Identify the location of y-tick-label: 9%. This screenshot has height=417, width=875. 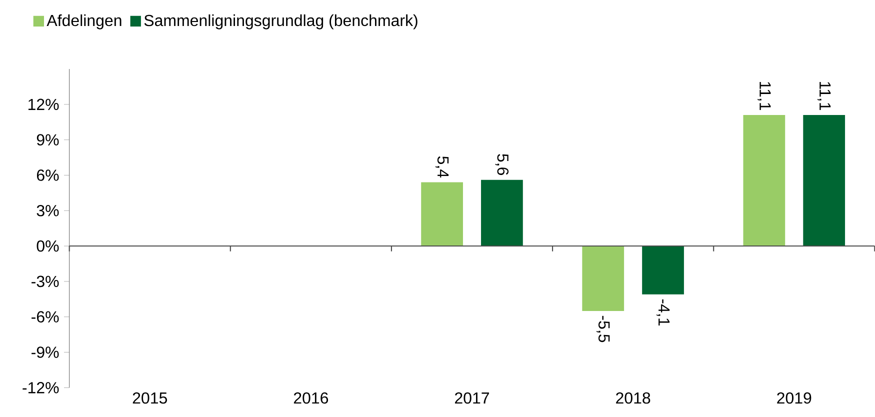
(47, 140).